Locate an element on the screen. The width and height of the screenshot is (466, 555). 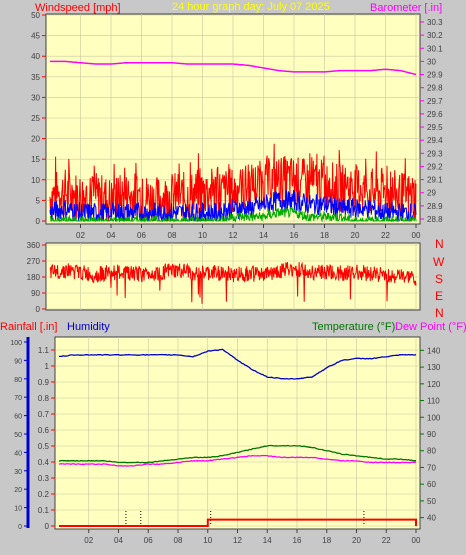
compass-s: S is located at coordinates (439, 279).